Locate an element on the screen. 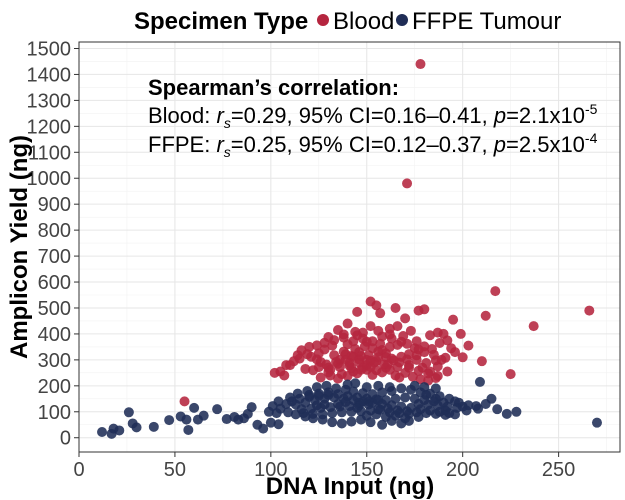  y-axis-title: Amplicon Yield (ng) is located at coordinates (19, 247).